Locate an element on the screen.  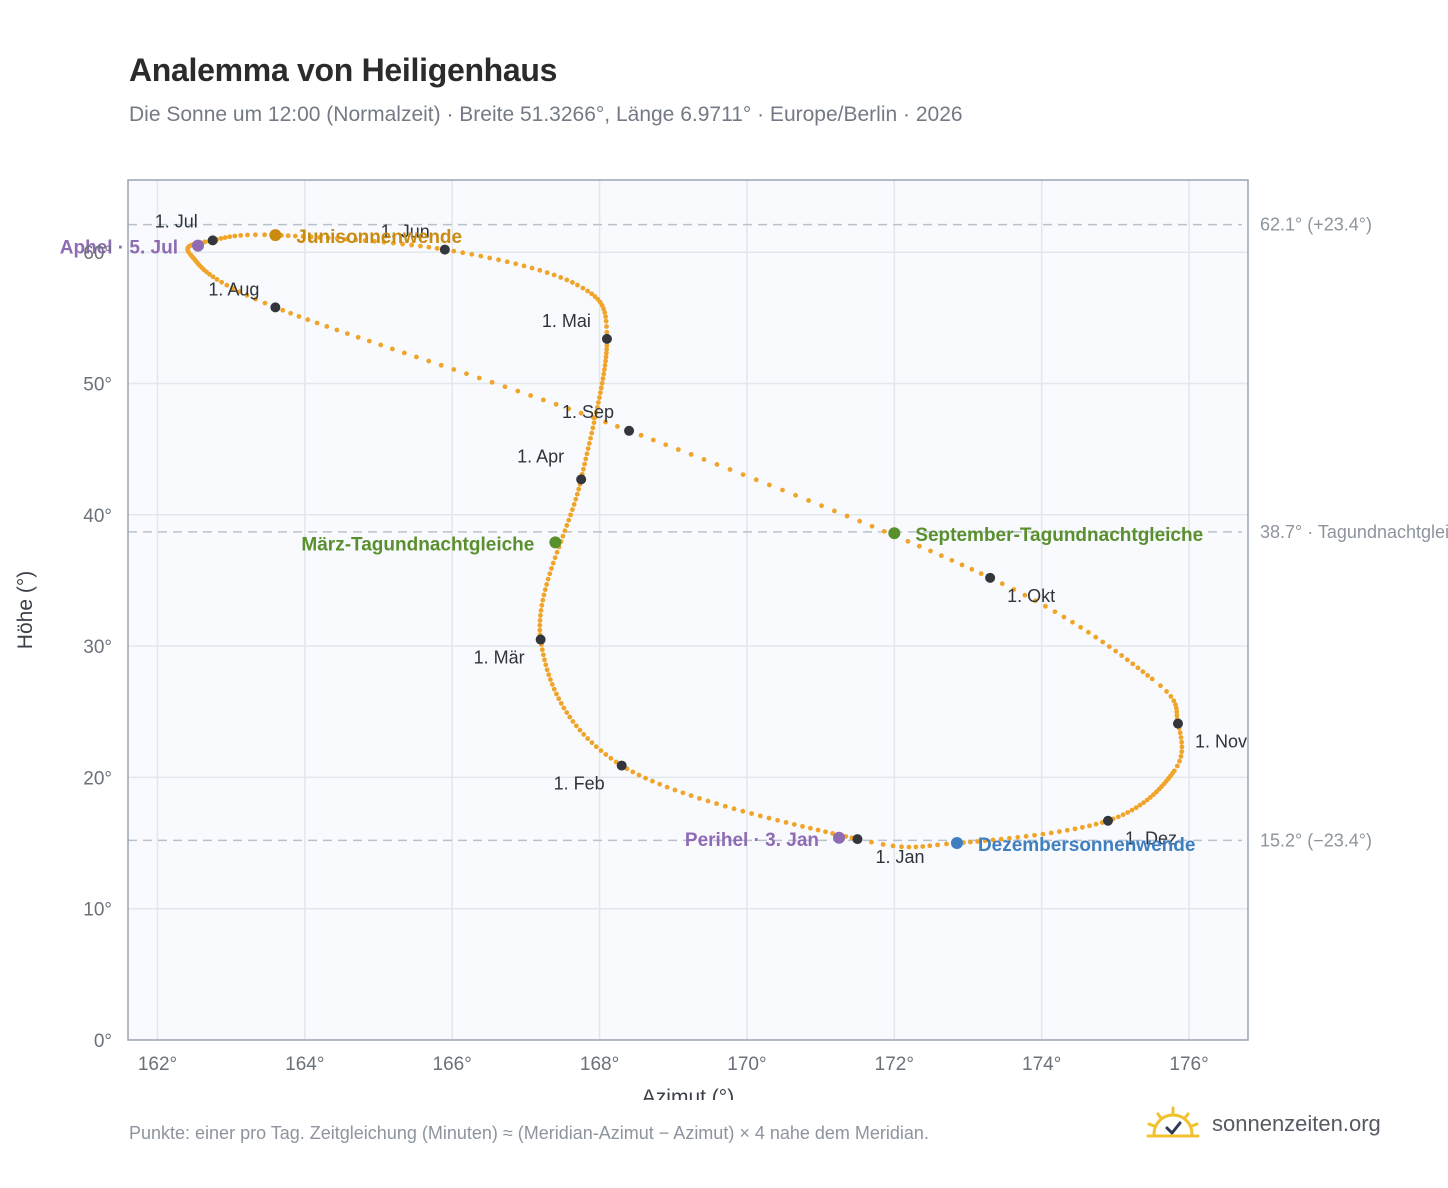
event-label: Junisonnenwende is located at coordinates (379, 237).